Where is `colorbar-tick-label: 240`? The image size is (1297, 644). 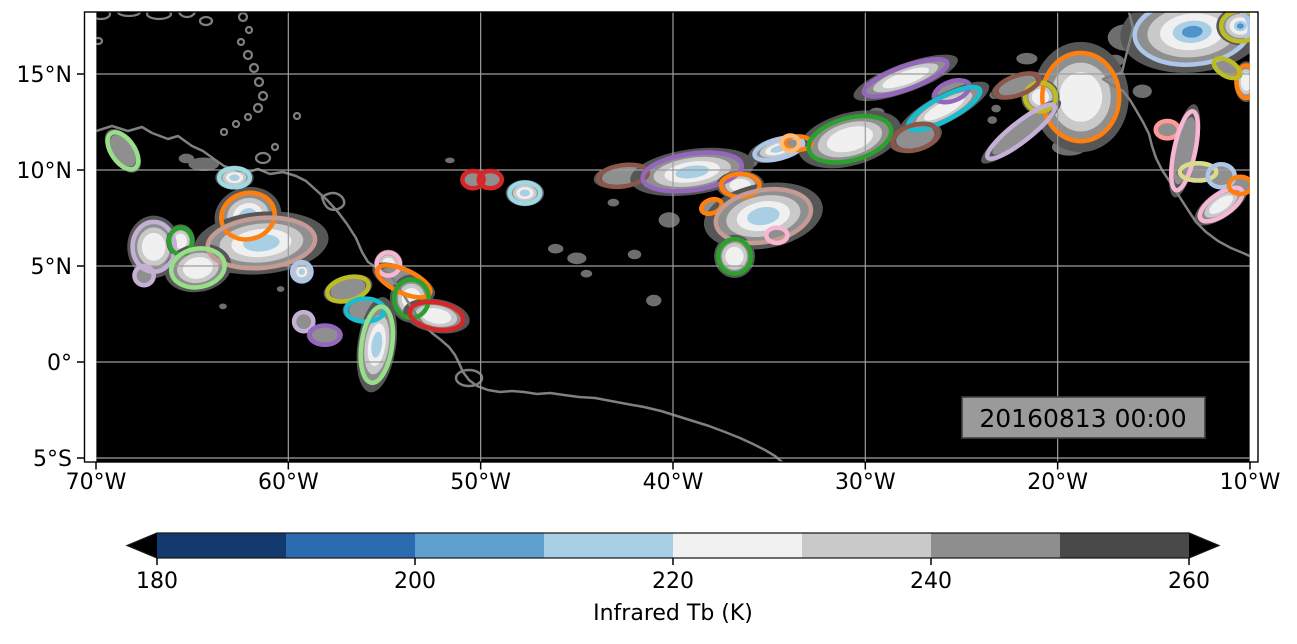
colorbar-tick-label: 240 is located at coordinates (931, 581).